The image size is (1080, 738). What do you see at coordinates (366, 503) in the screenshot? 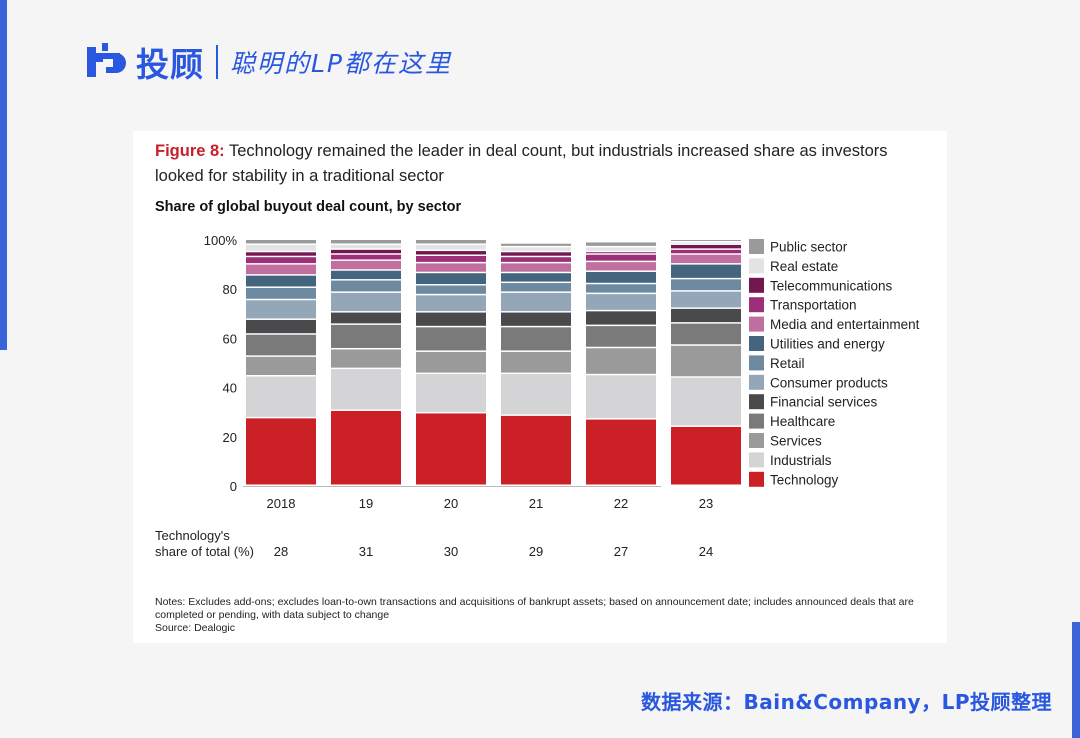
I see `x-tick-label: 19` at bounding box center [366, 503].